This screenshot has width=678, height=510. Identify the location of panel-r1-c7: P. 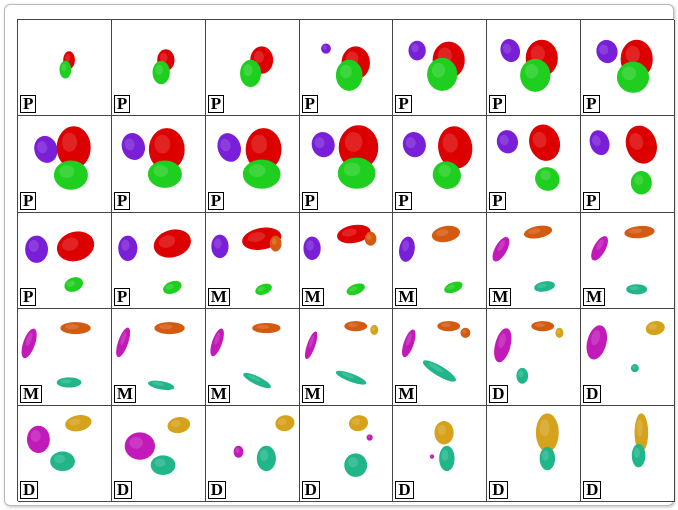
(628, 68).